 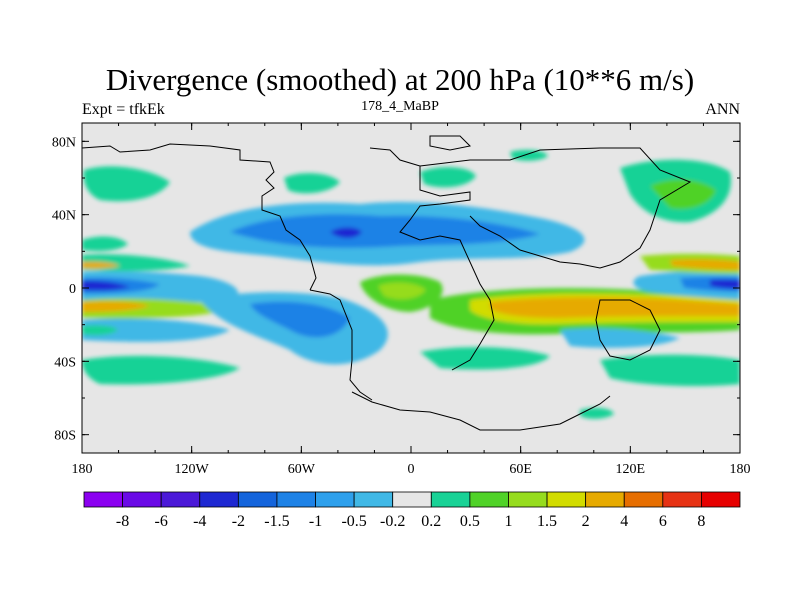 I want to click on contour-pos-southern-patch, so click(x=597, y=413).